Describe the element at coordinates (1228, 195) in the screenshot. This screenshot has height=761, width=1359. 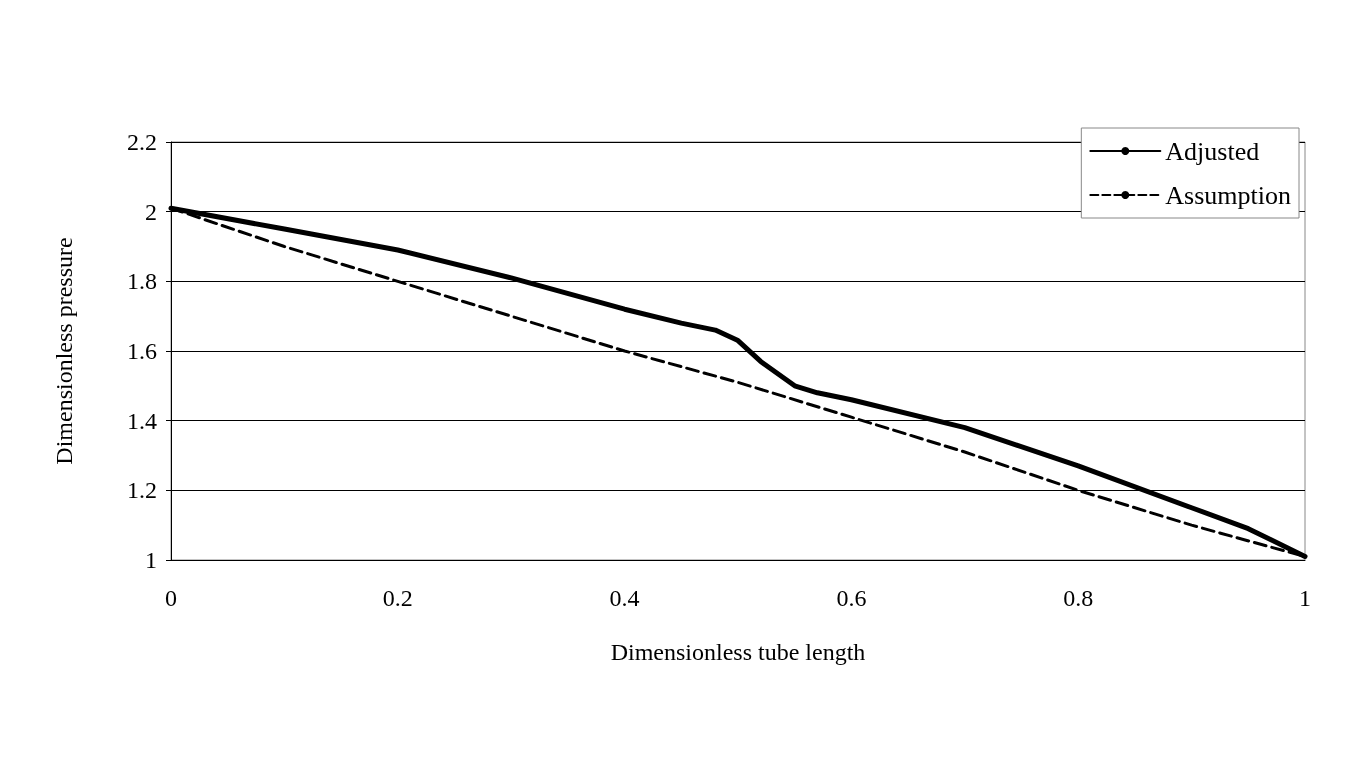
I see `legend-label: Assumption` at that location.